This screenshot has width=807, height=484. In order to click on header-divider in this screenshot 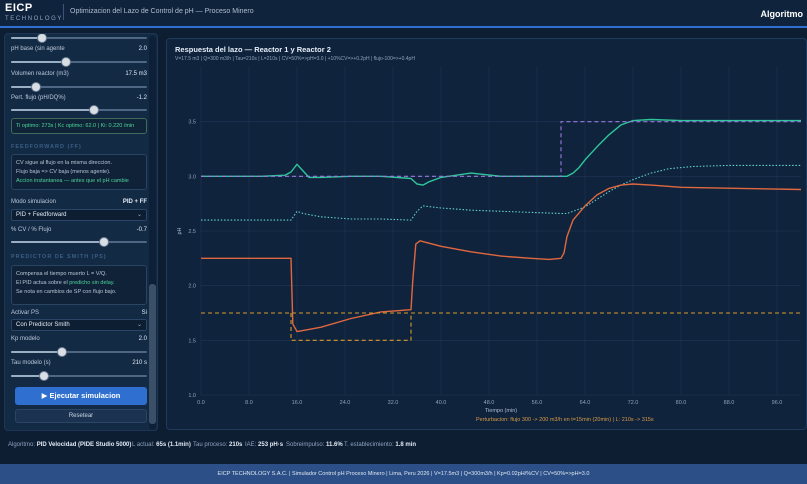, I will do `click(63, 12)`.